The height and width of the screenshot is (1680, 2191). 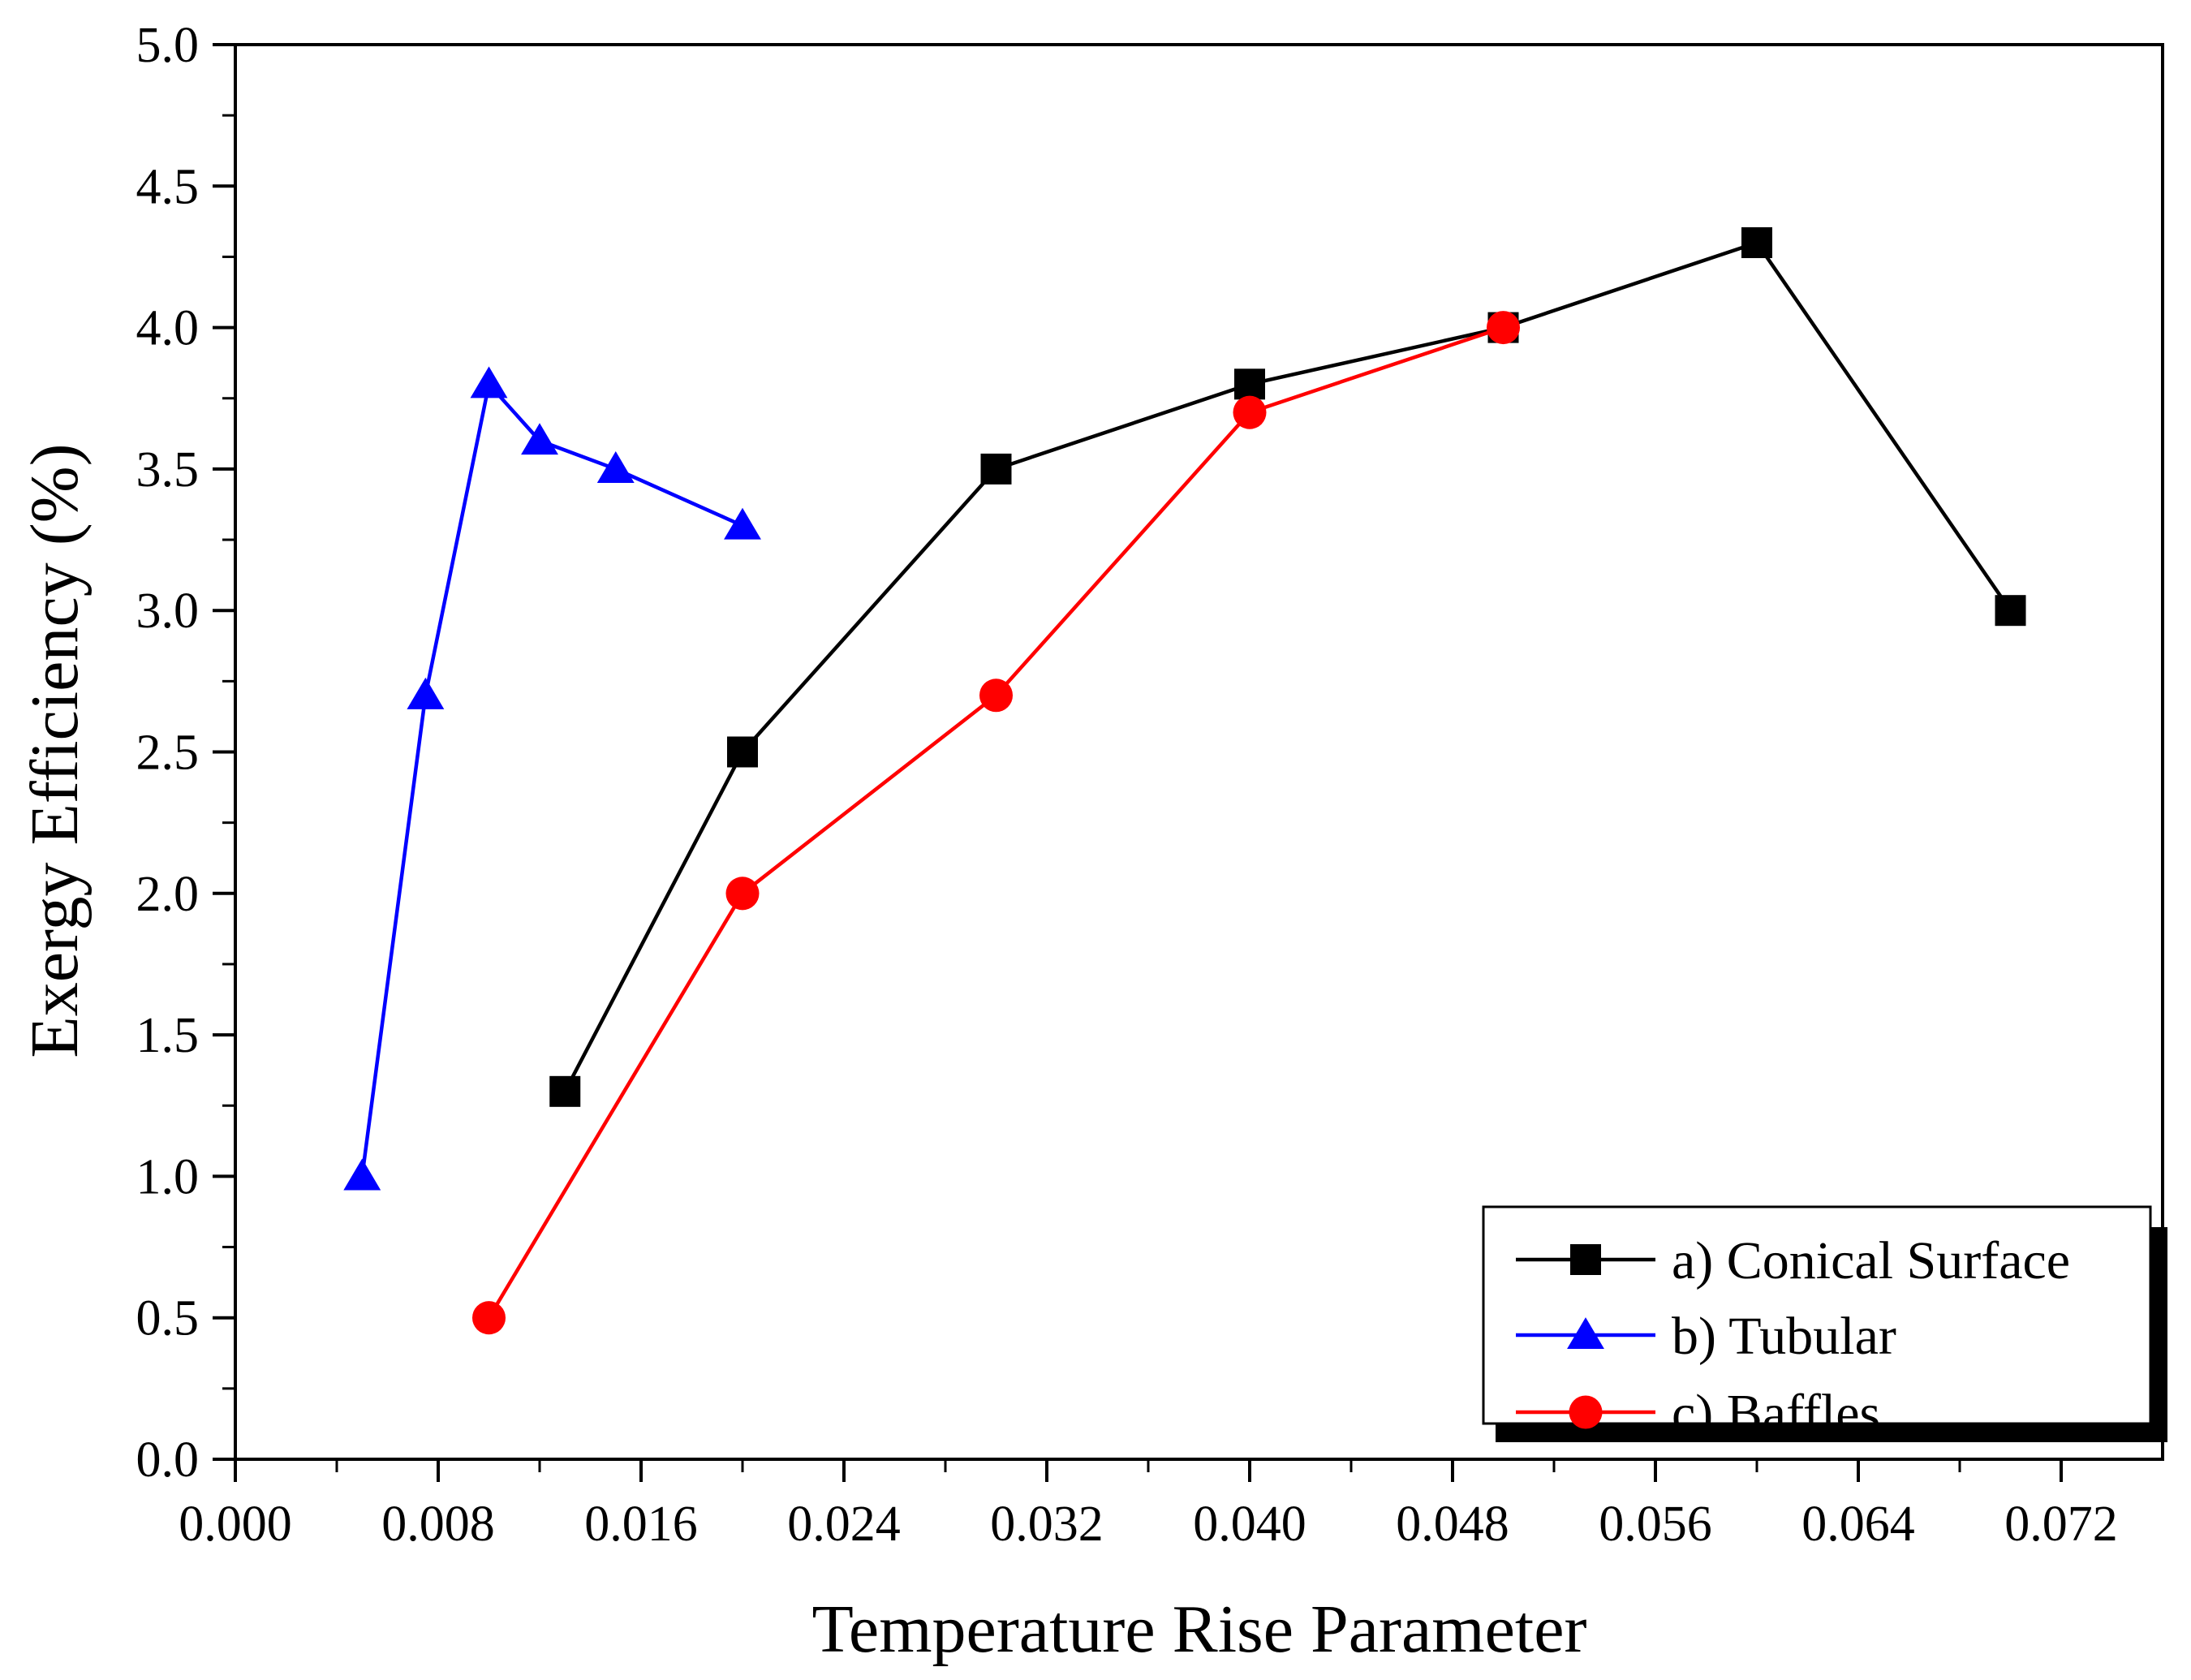 What do you see at coordinates (168, 1036) in the screenshot?
I see `y-tick-label: 1.5` at bounding box center [168, 1036].